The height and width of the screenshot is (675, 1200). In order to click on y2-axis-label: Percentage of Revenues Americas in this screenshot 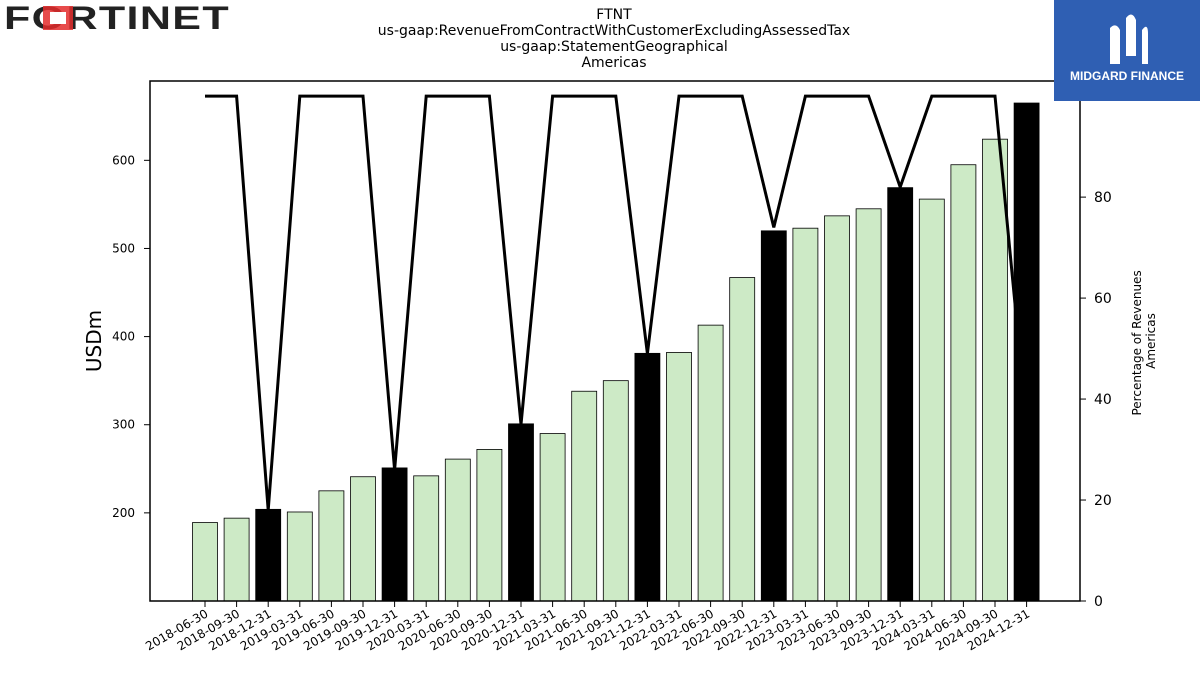, I will do `click(1144, 340)`.